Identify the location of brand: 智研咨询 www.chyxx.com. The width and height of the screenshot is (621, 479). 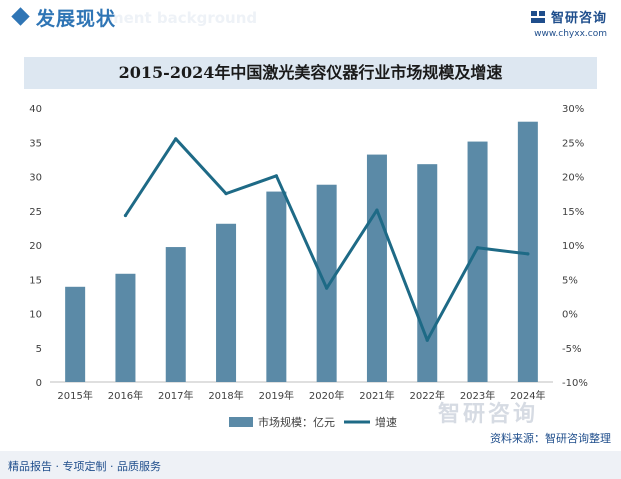
(568, 22).